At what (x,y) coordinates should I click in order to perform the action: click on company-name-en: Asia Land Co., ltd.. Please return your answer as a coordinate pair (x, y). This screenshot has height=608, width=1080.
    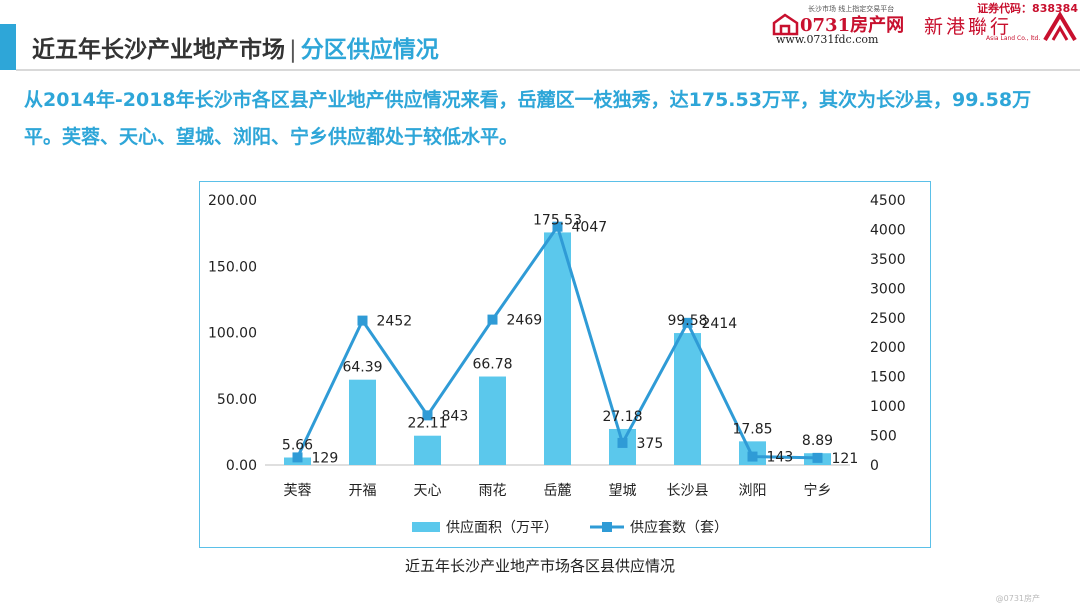
    Looking at the image, I should click on (1013, 38).